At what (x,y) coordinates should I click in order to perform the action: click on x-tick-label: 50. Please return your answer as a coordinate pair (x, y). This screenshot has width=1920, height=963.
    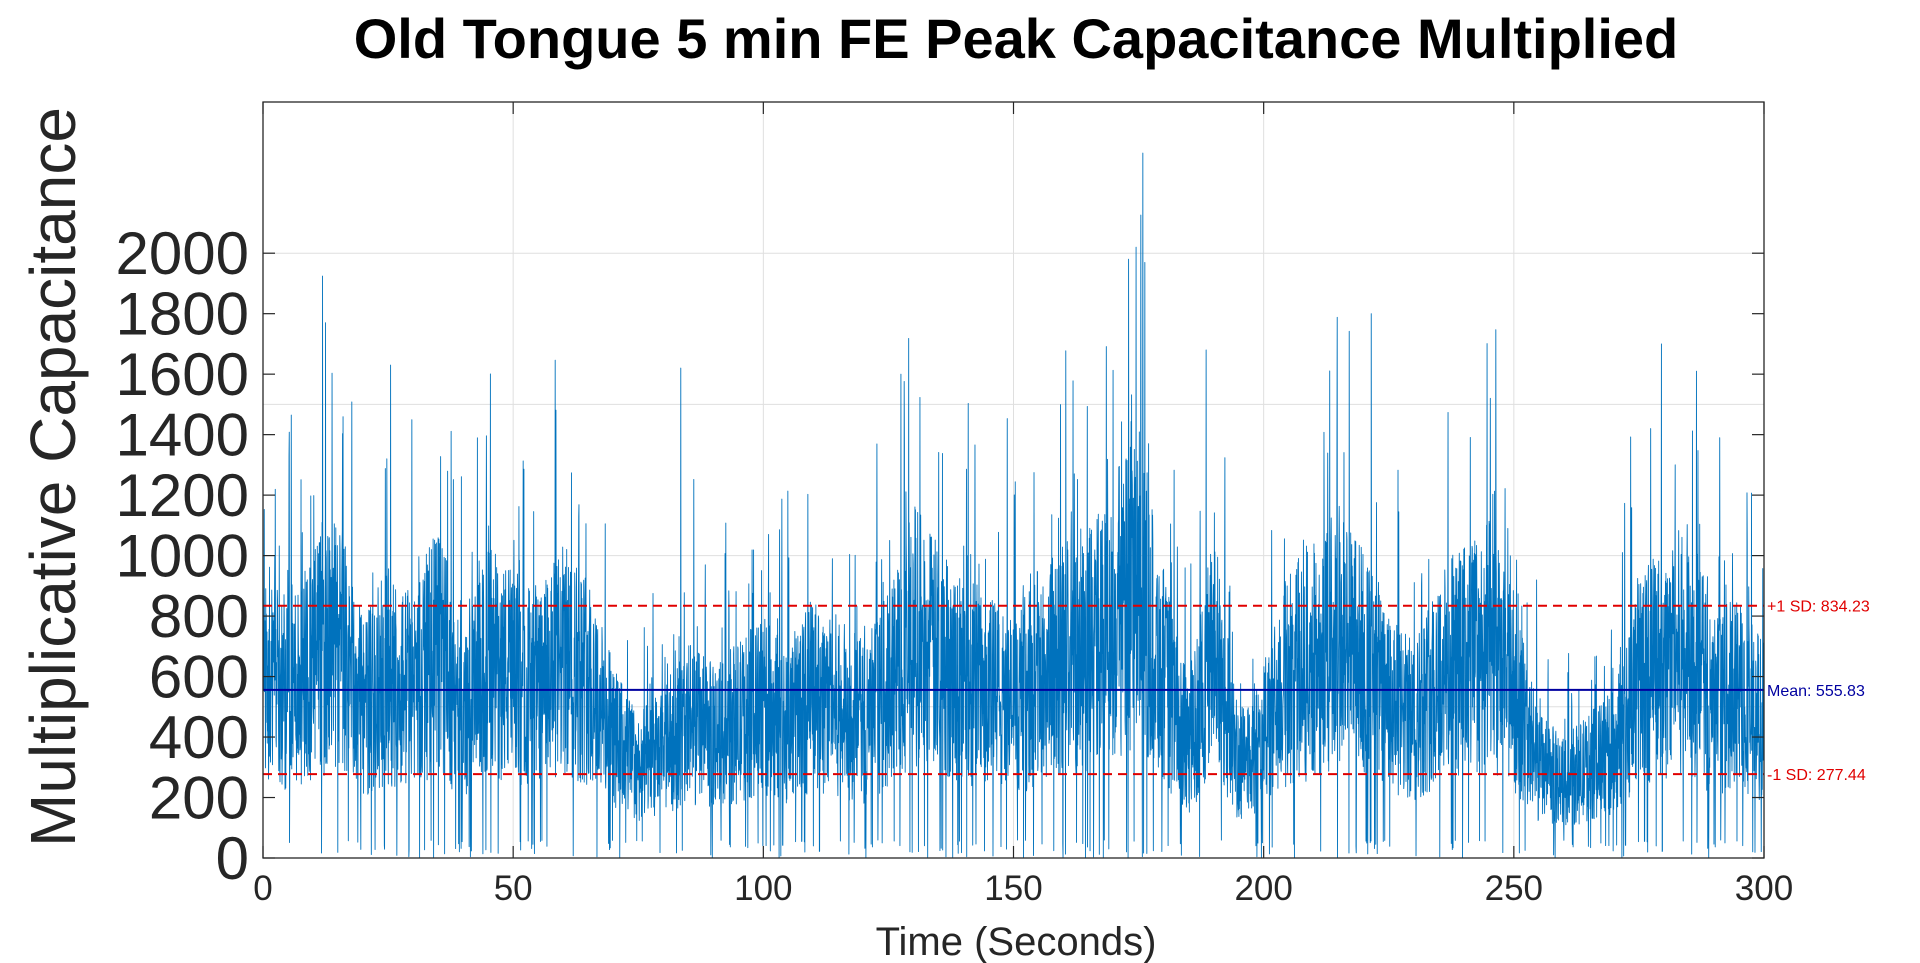
    Looking at the image, I should click on (513, 888).